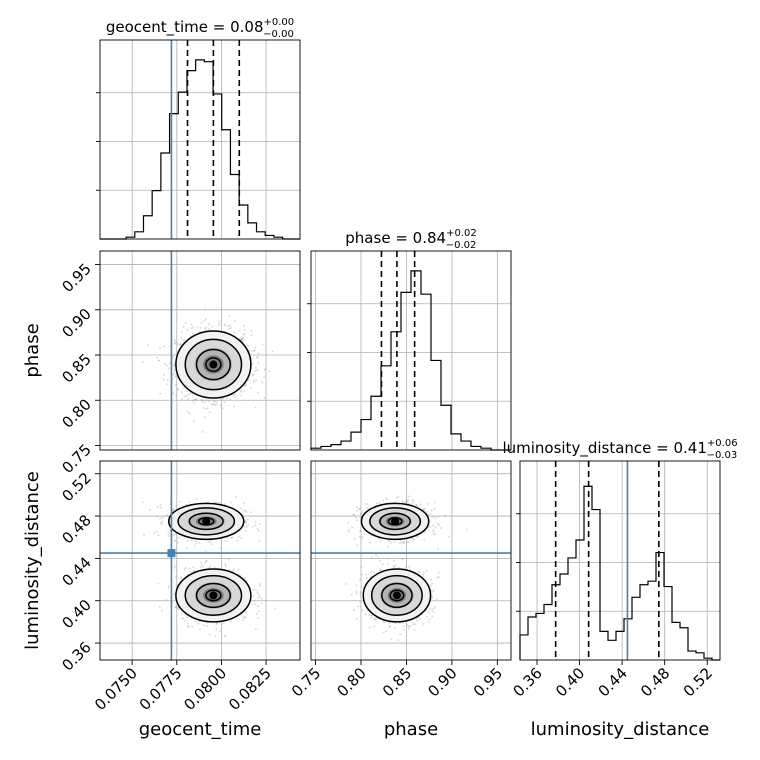 This screenshot has width=760, height=760. I want to click on x-tick-label: 0.95, so click(488, 682).